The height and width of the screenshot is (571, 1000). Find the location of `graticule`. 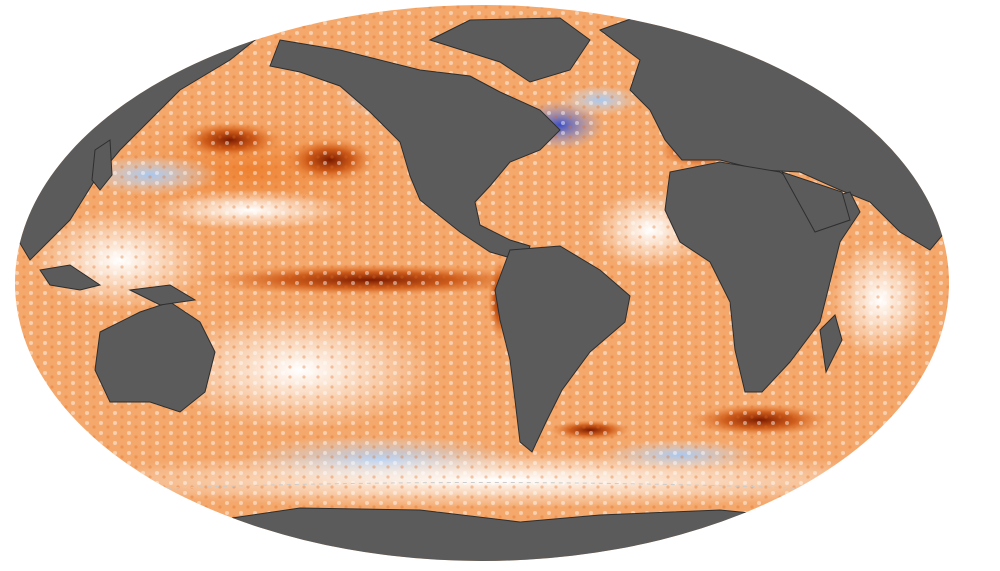

graticule is located at coordinates (482, 489).